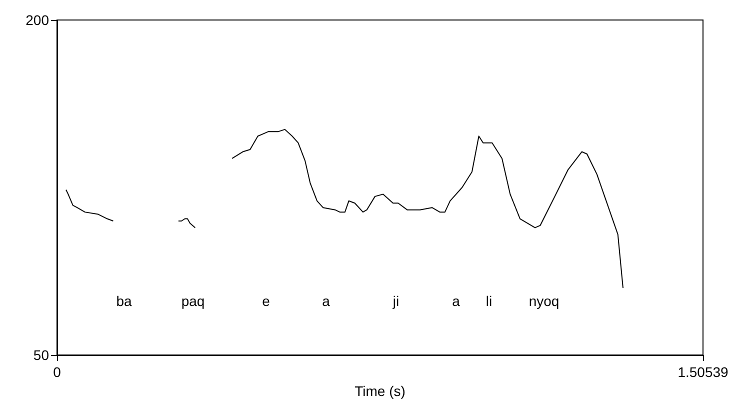  What do you see at coordinates (124, 301) in the screenshot?
I see `annotation: ba` at bounding box center [124, 301].